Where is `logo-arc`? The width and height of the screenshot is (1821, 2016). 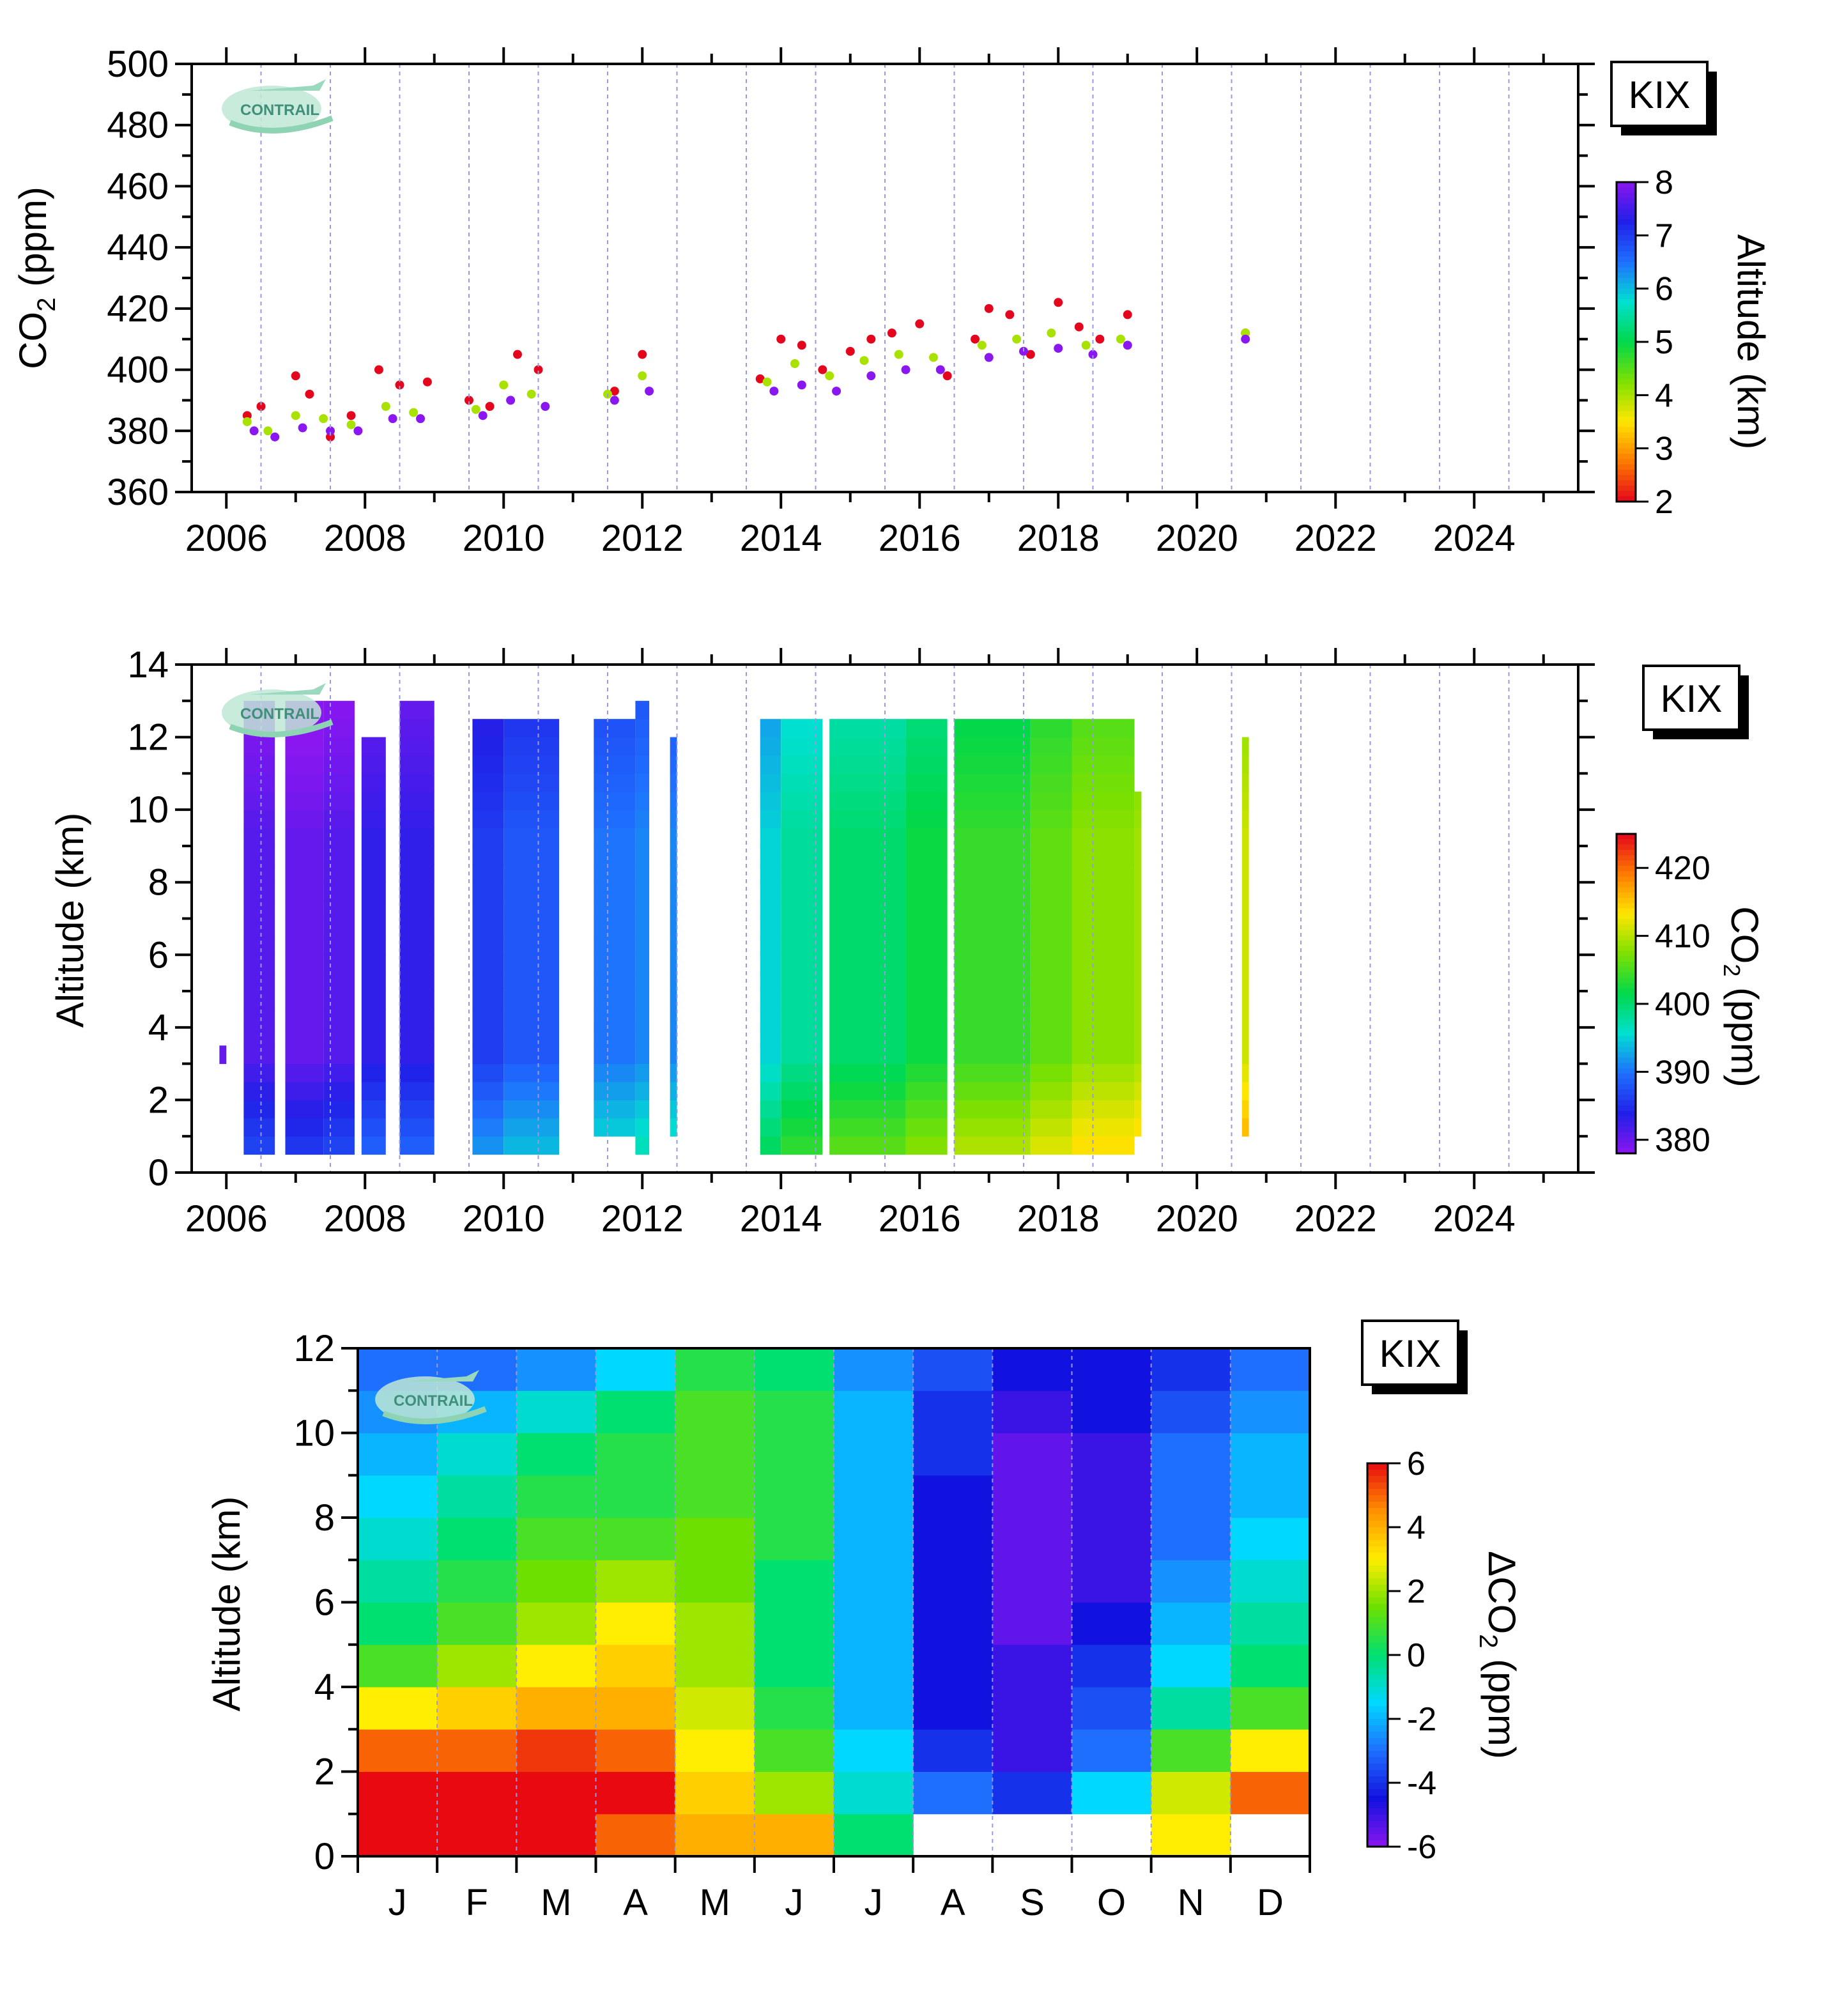
logo-arc is located at coordinates (434, 1415).